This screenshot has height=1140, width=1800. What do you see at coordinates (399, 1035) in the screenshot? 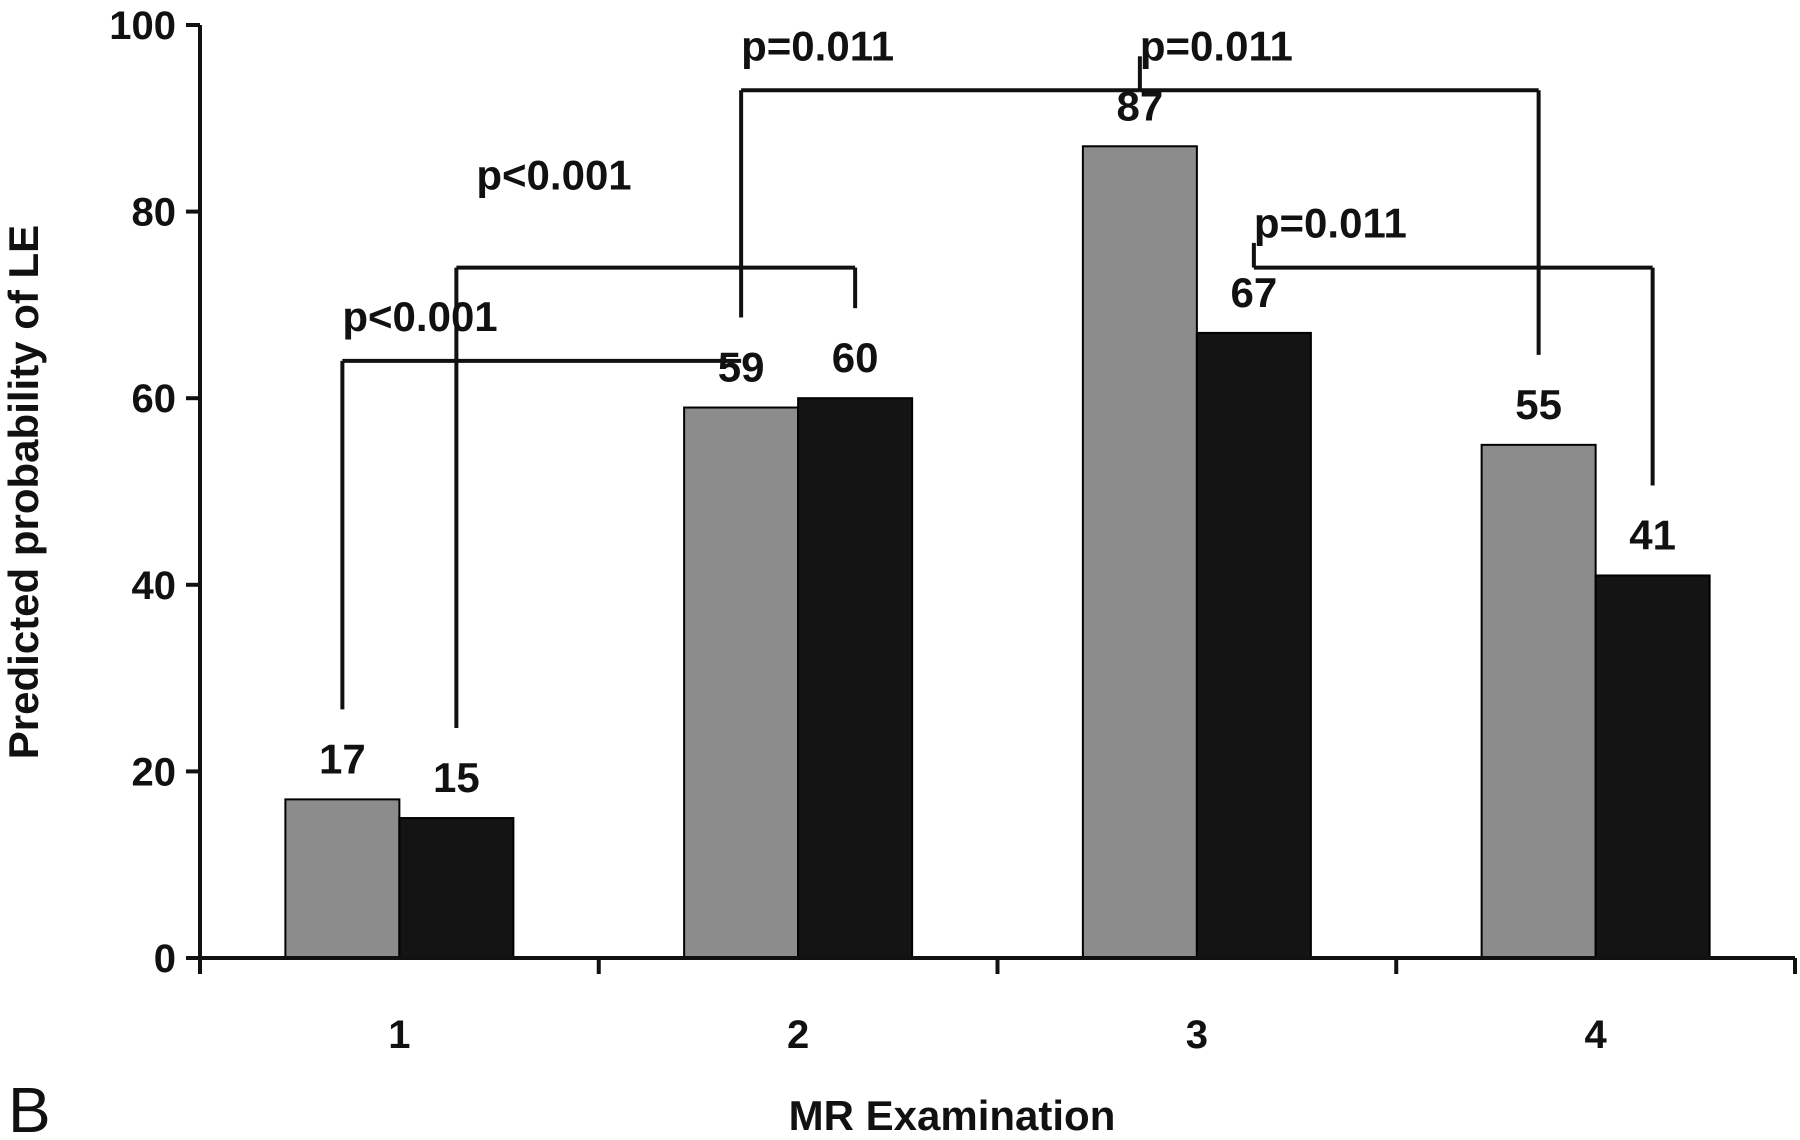
I see `x-tick-label: 1` at bounding box center [399, 1035].